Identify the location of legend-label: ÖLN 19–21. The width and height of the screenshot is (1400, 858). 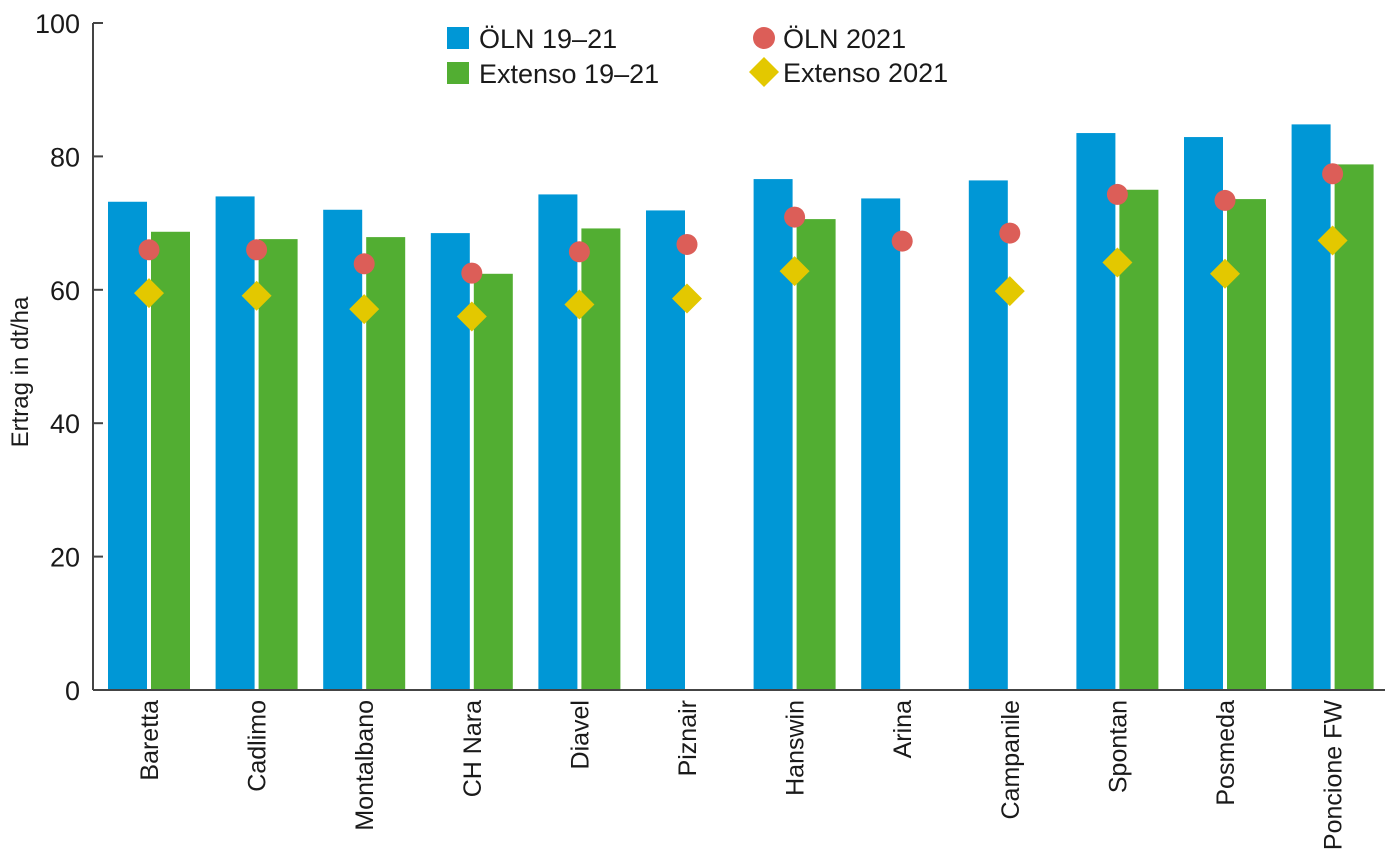
(548, 39).